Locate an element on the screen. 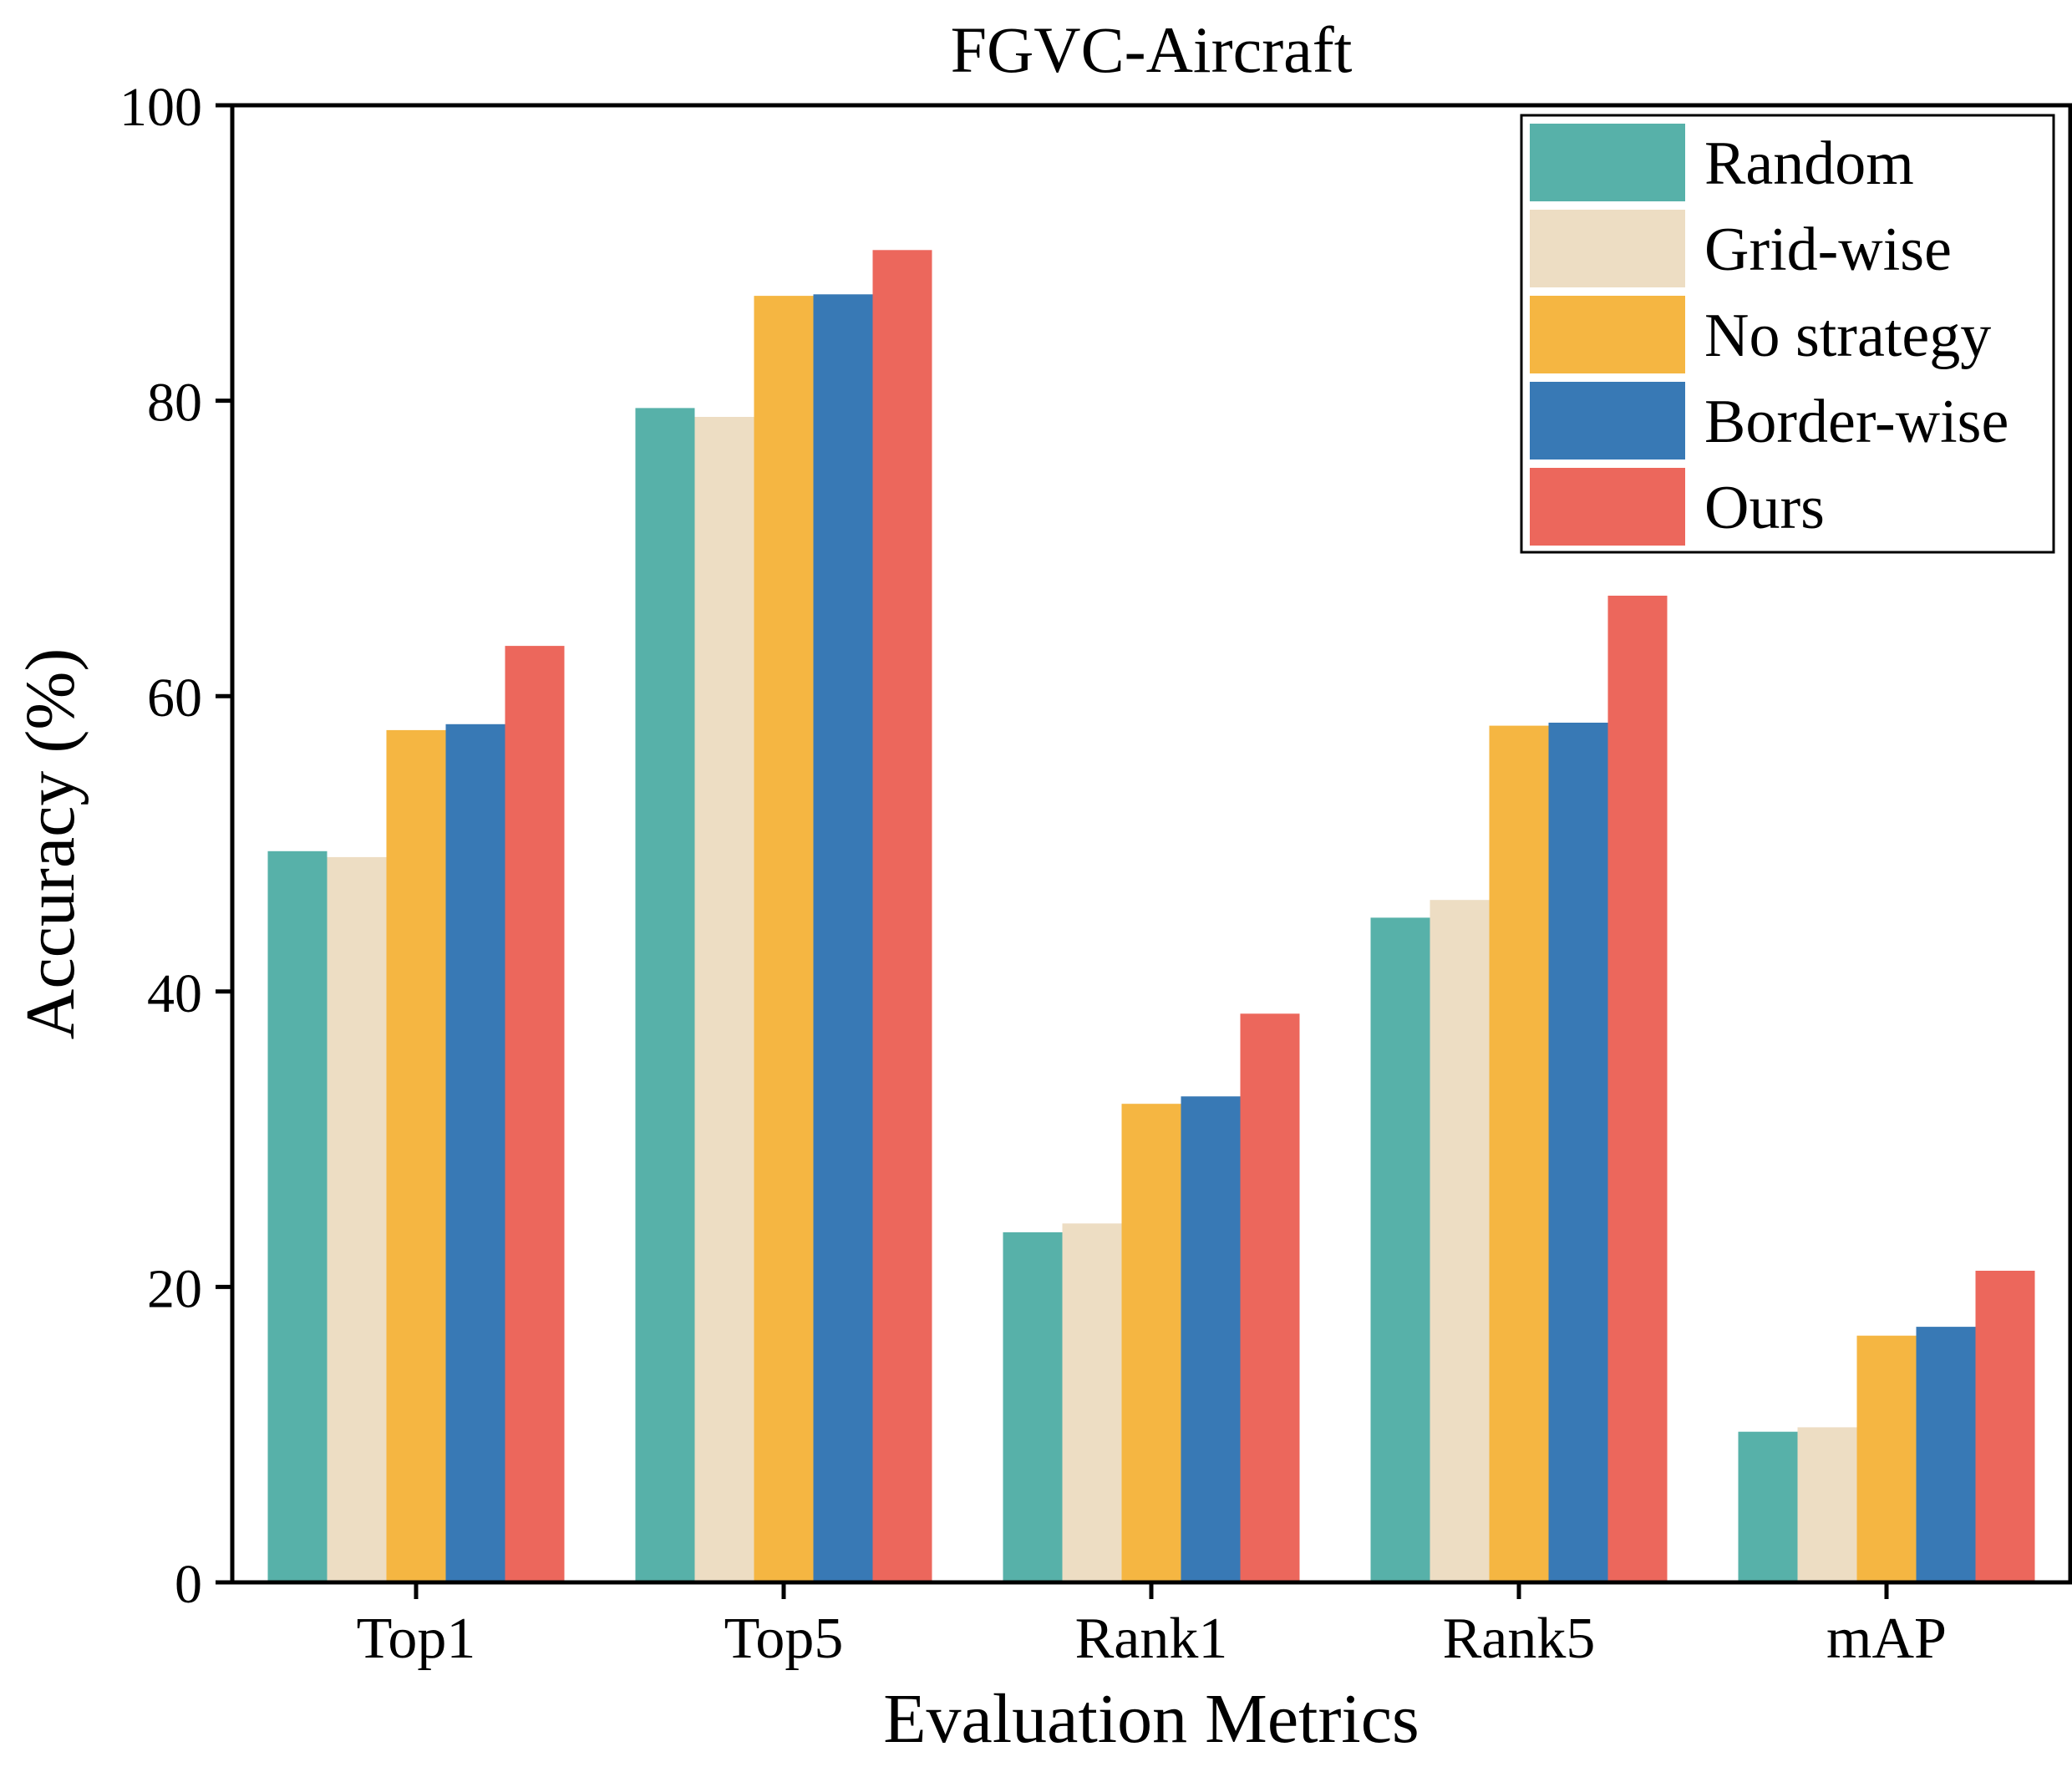 The height and width of the screenshot is (1767, 2072). bar-ours-top1 is located at coordinates (535, 1114).